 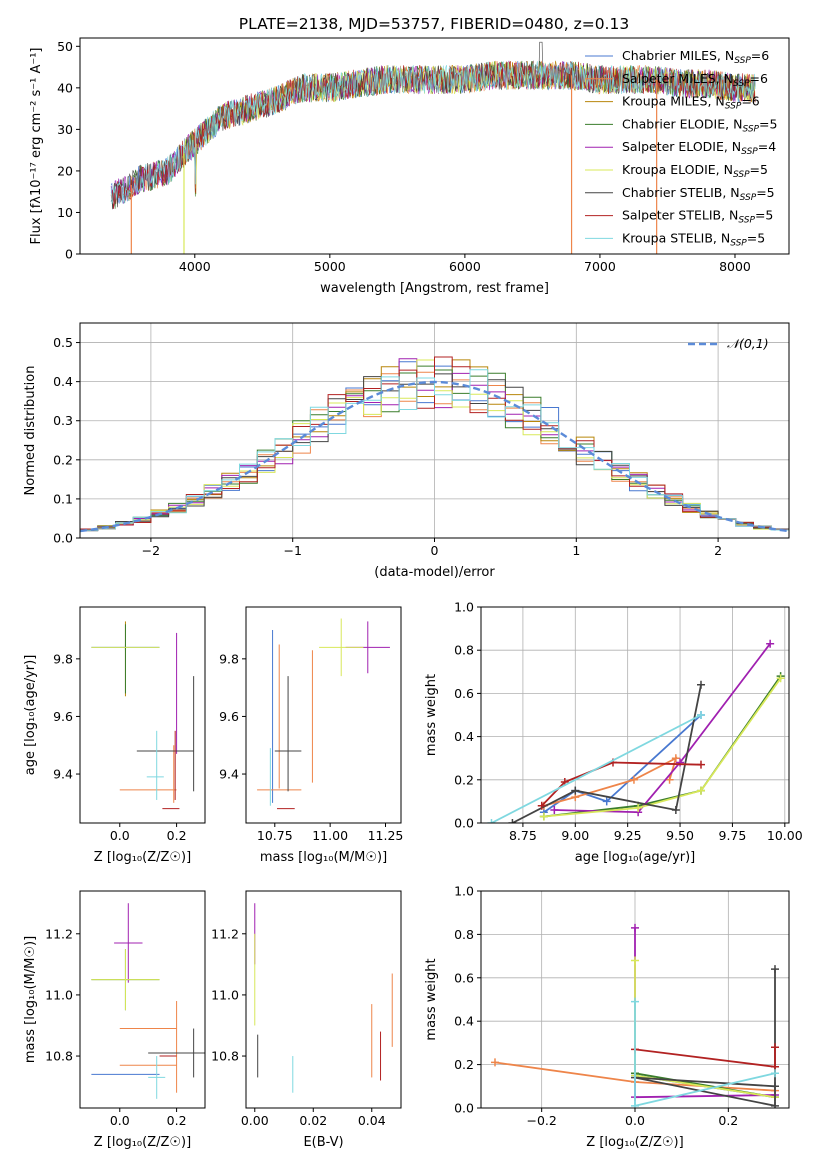 I want to click on x-tick-label: 0, so click(x=435, y=550).